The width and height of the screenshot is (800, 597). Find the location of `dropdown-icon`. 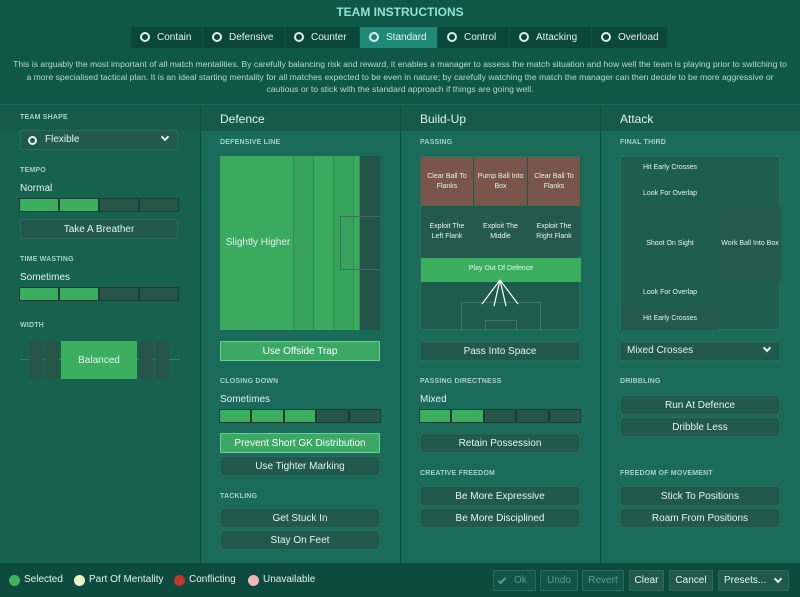

dropdown-icon is located at coordinates (32, 140).